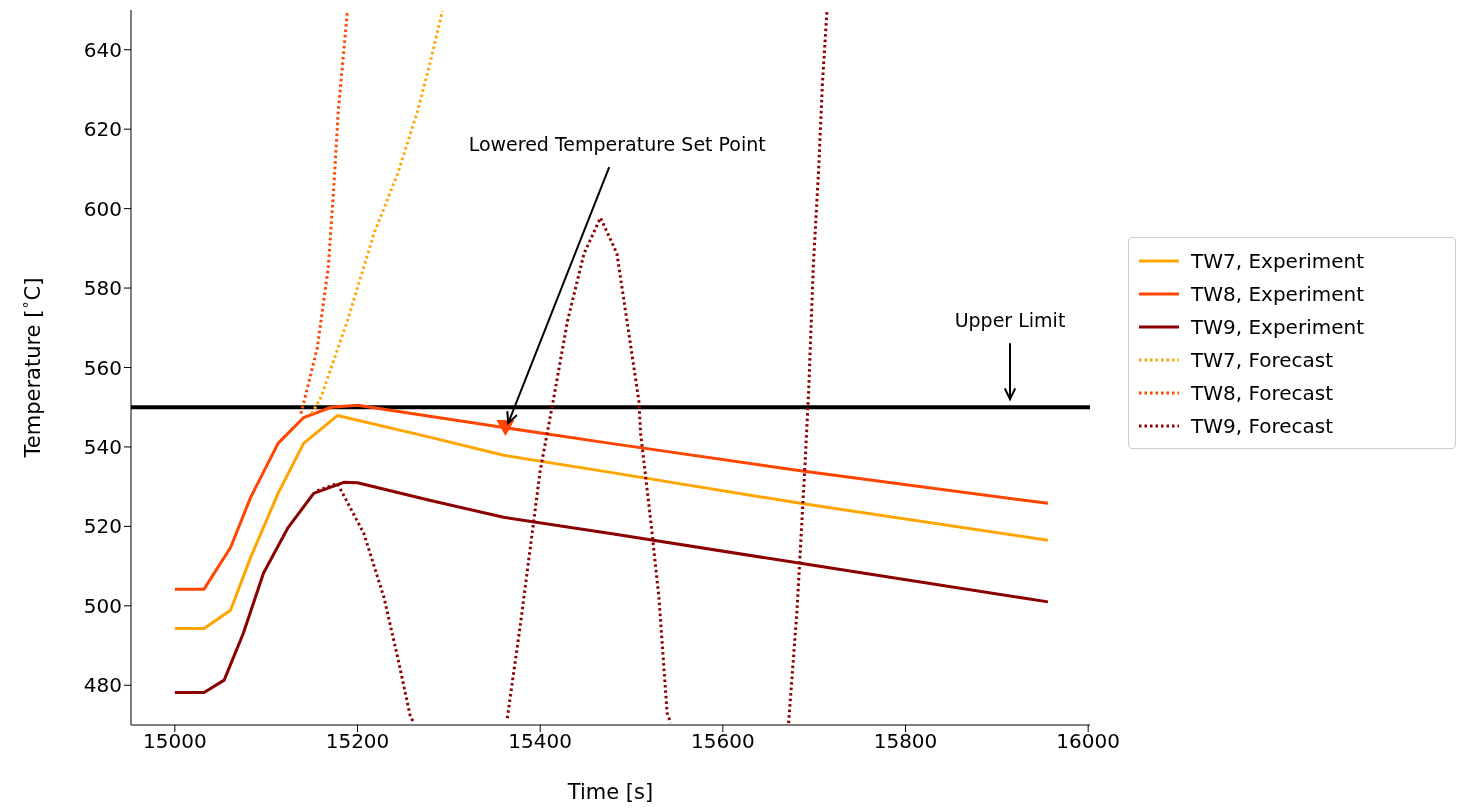 This screenshot has width=1466, height=809. I want to click on x-tick-label: 15600, so click(723, 741).